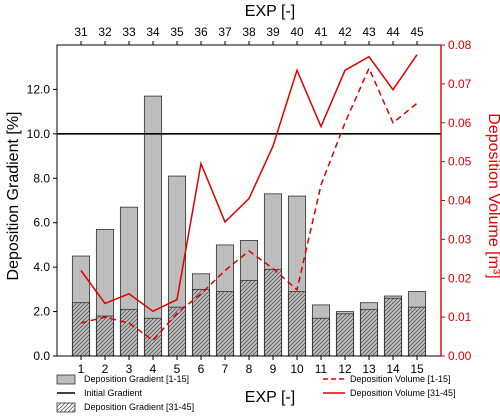 Image resolution: width=500 pixels, height=420 pixels. What do you see at coordinates (369, 32) in the screenshot?
I see `x-tick-label-top: 43` at bounding box center [369, 32].